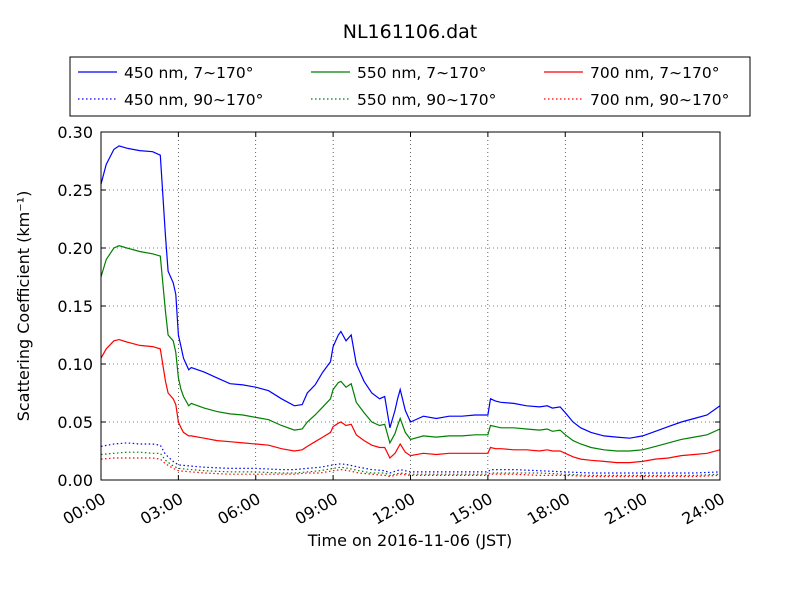 The image size is (800, 600). I want to click on legend-label: 450 nm, 7∼170°, so click(188, 73).